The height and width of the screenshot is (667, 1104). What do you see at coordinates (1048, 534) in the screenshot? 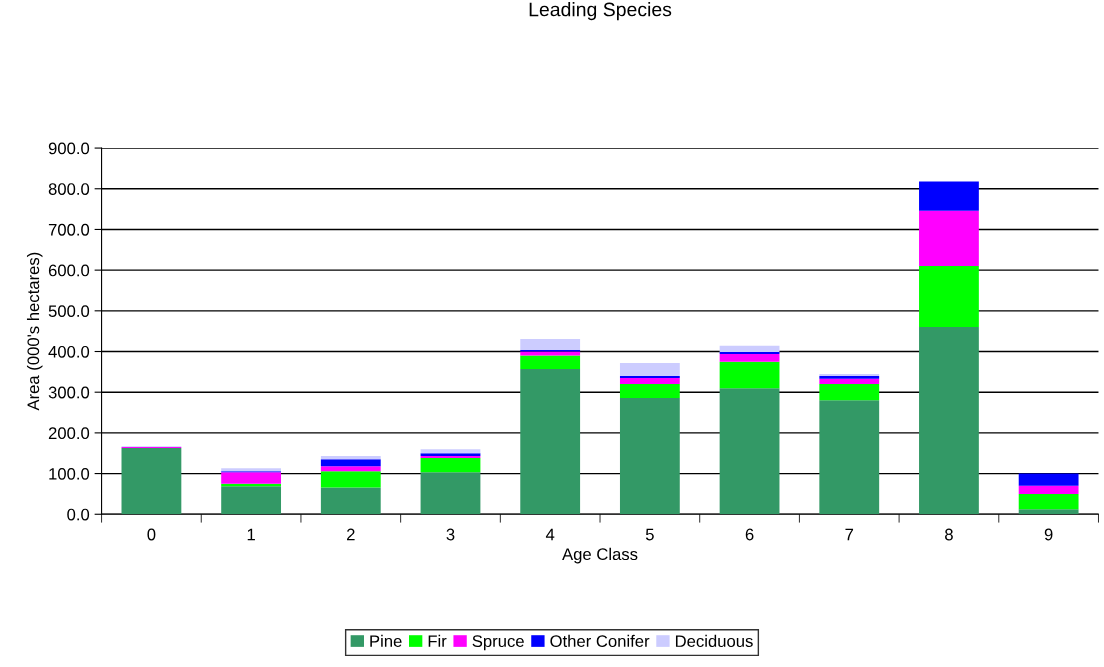
I see `x-tick-label: 9` at bounding box center [1048, 534].